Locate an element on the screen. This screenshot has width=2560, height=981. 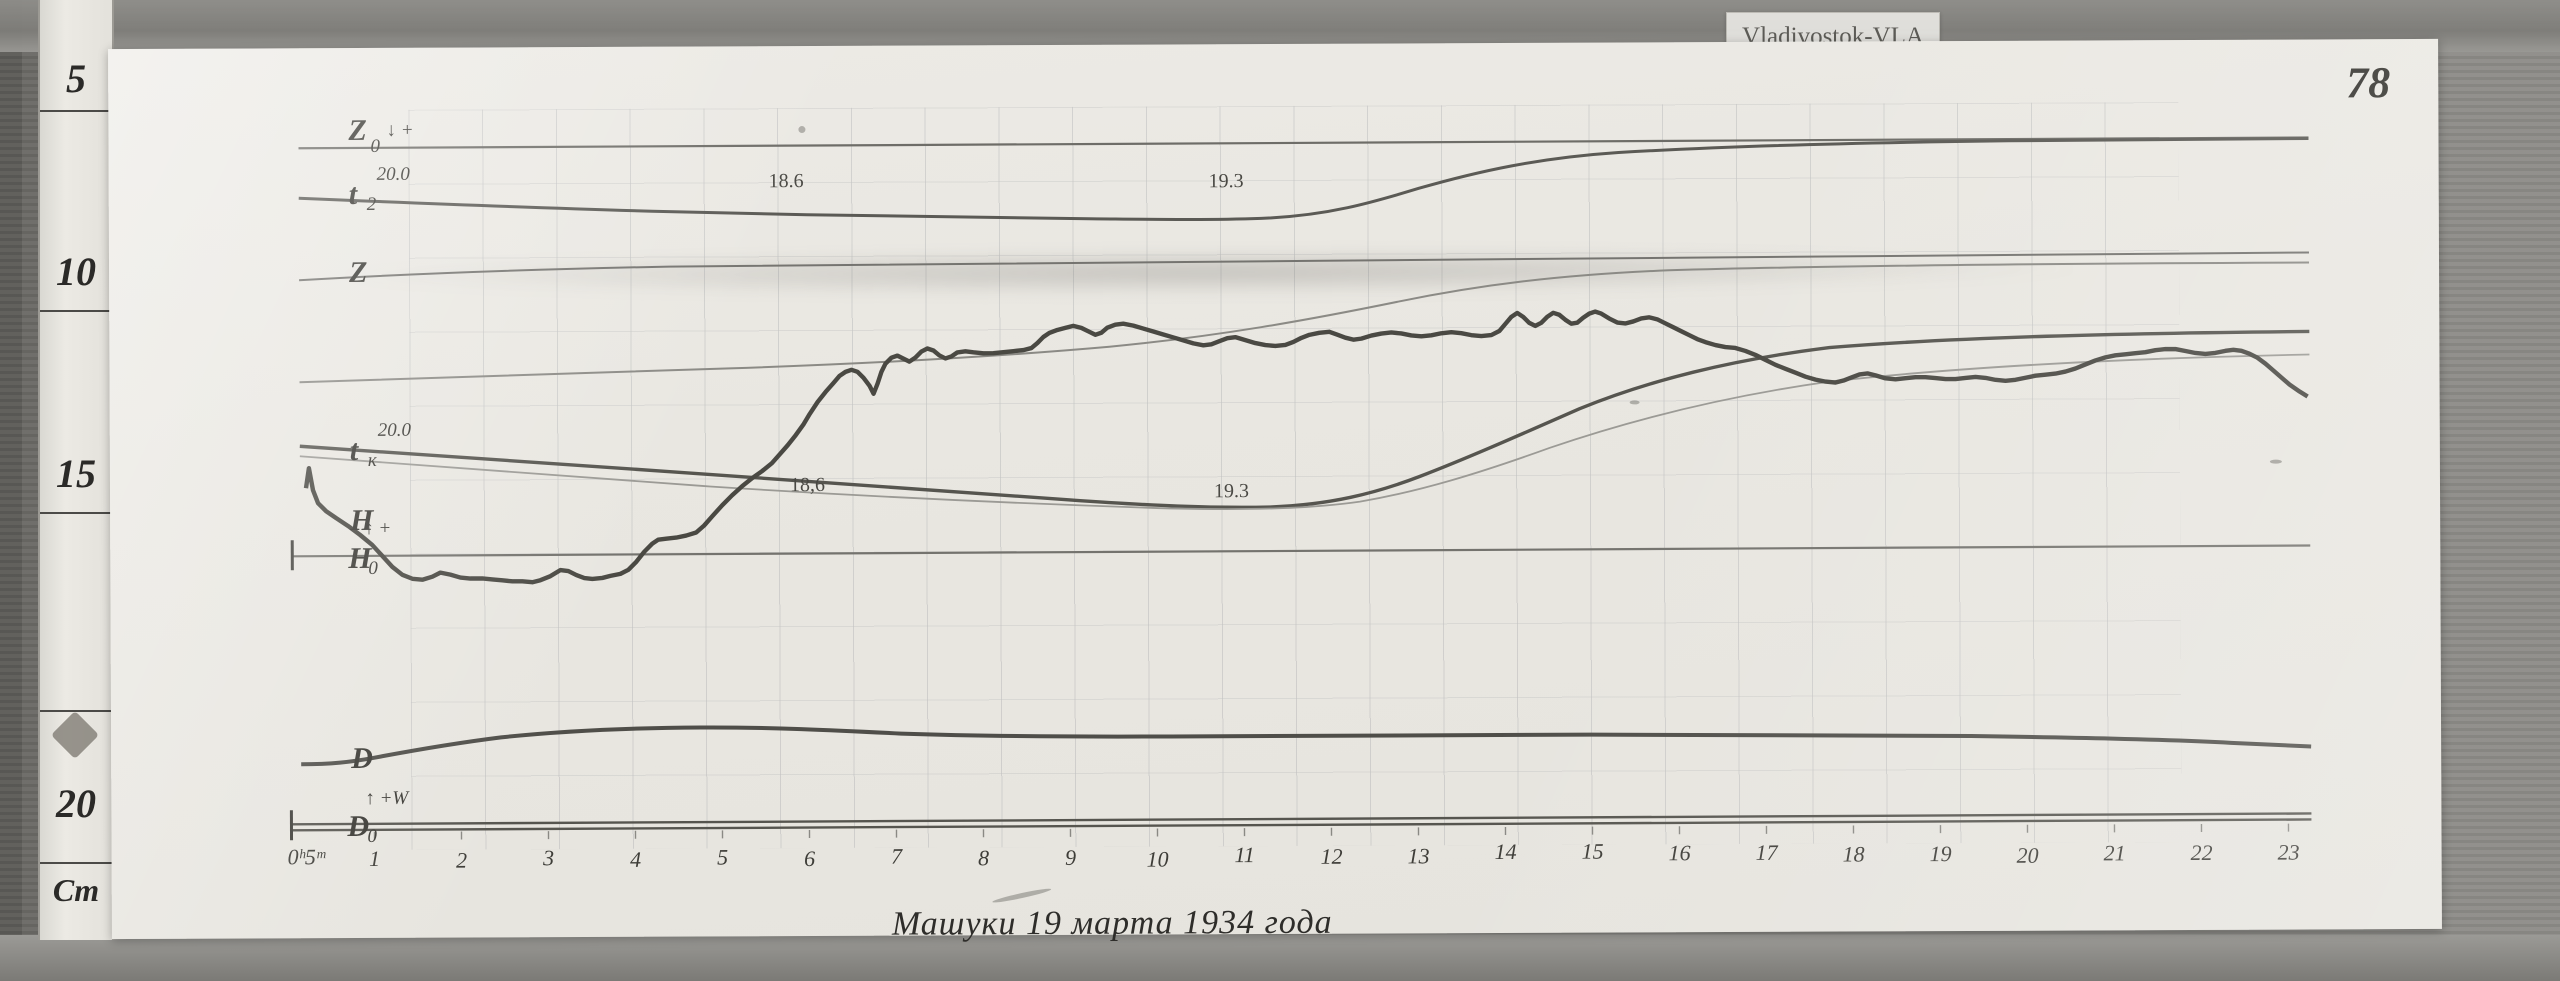
trace-h0-baseline is located at coordinates (1301, 551).